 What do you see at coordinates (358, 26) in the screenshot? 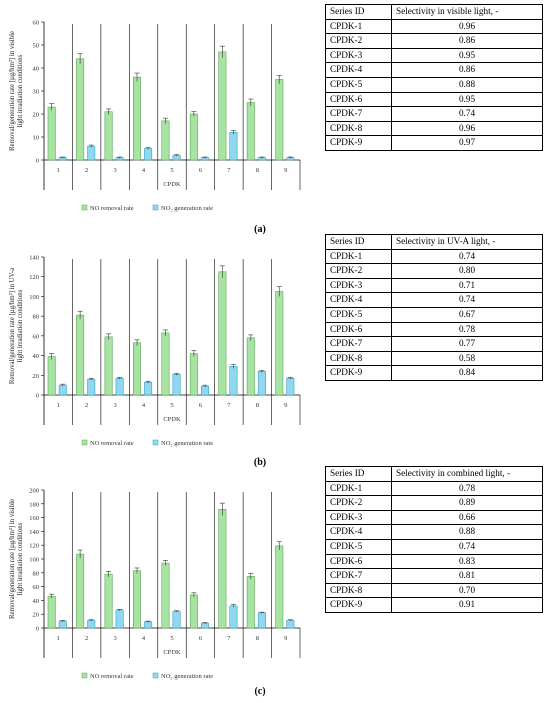
I see `series-id-cell: CPDK-1` at bounding box center [358, 26].